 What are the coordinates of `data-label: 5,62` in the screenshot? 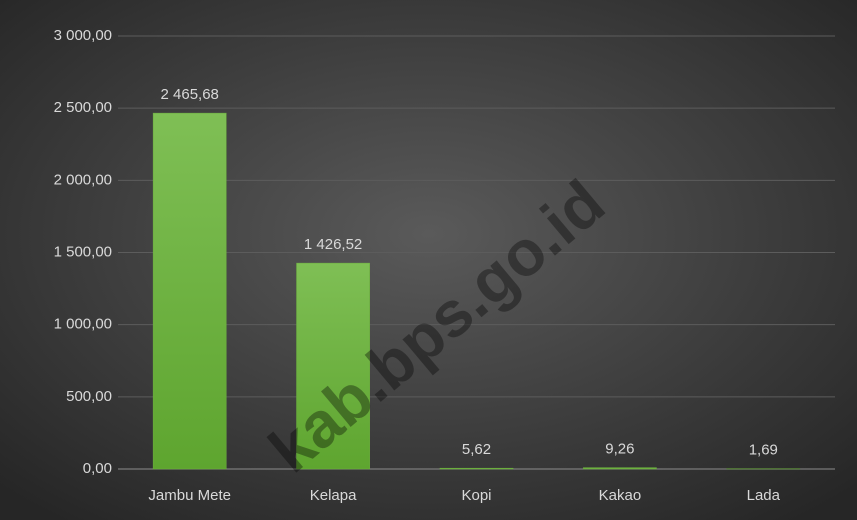 It's located at (476, 449).